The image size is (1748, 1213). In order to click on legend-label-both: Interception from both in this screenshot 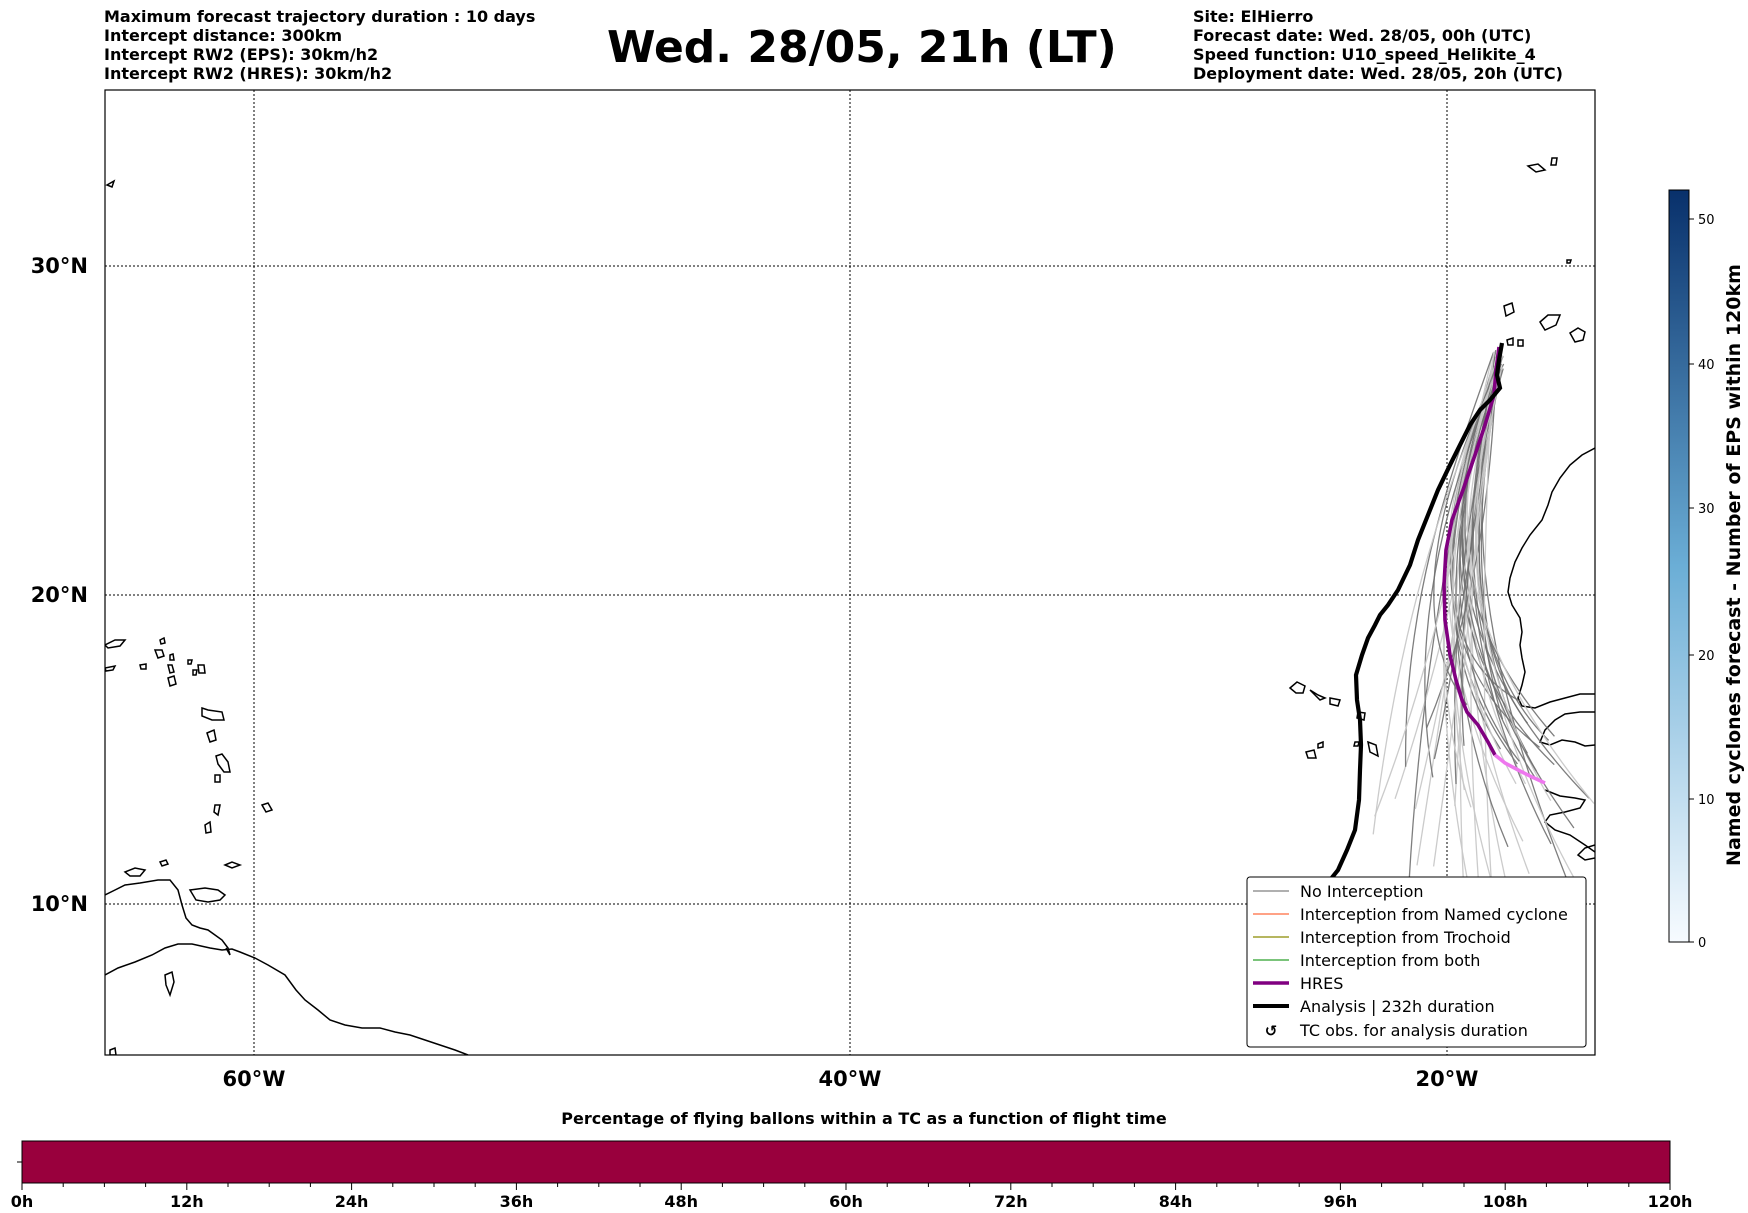, I will do `click(1390, 960)`.